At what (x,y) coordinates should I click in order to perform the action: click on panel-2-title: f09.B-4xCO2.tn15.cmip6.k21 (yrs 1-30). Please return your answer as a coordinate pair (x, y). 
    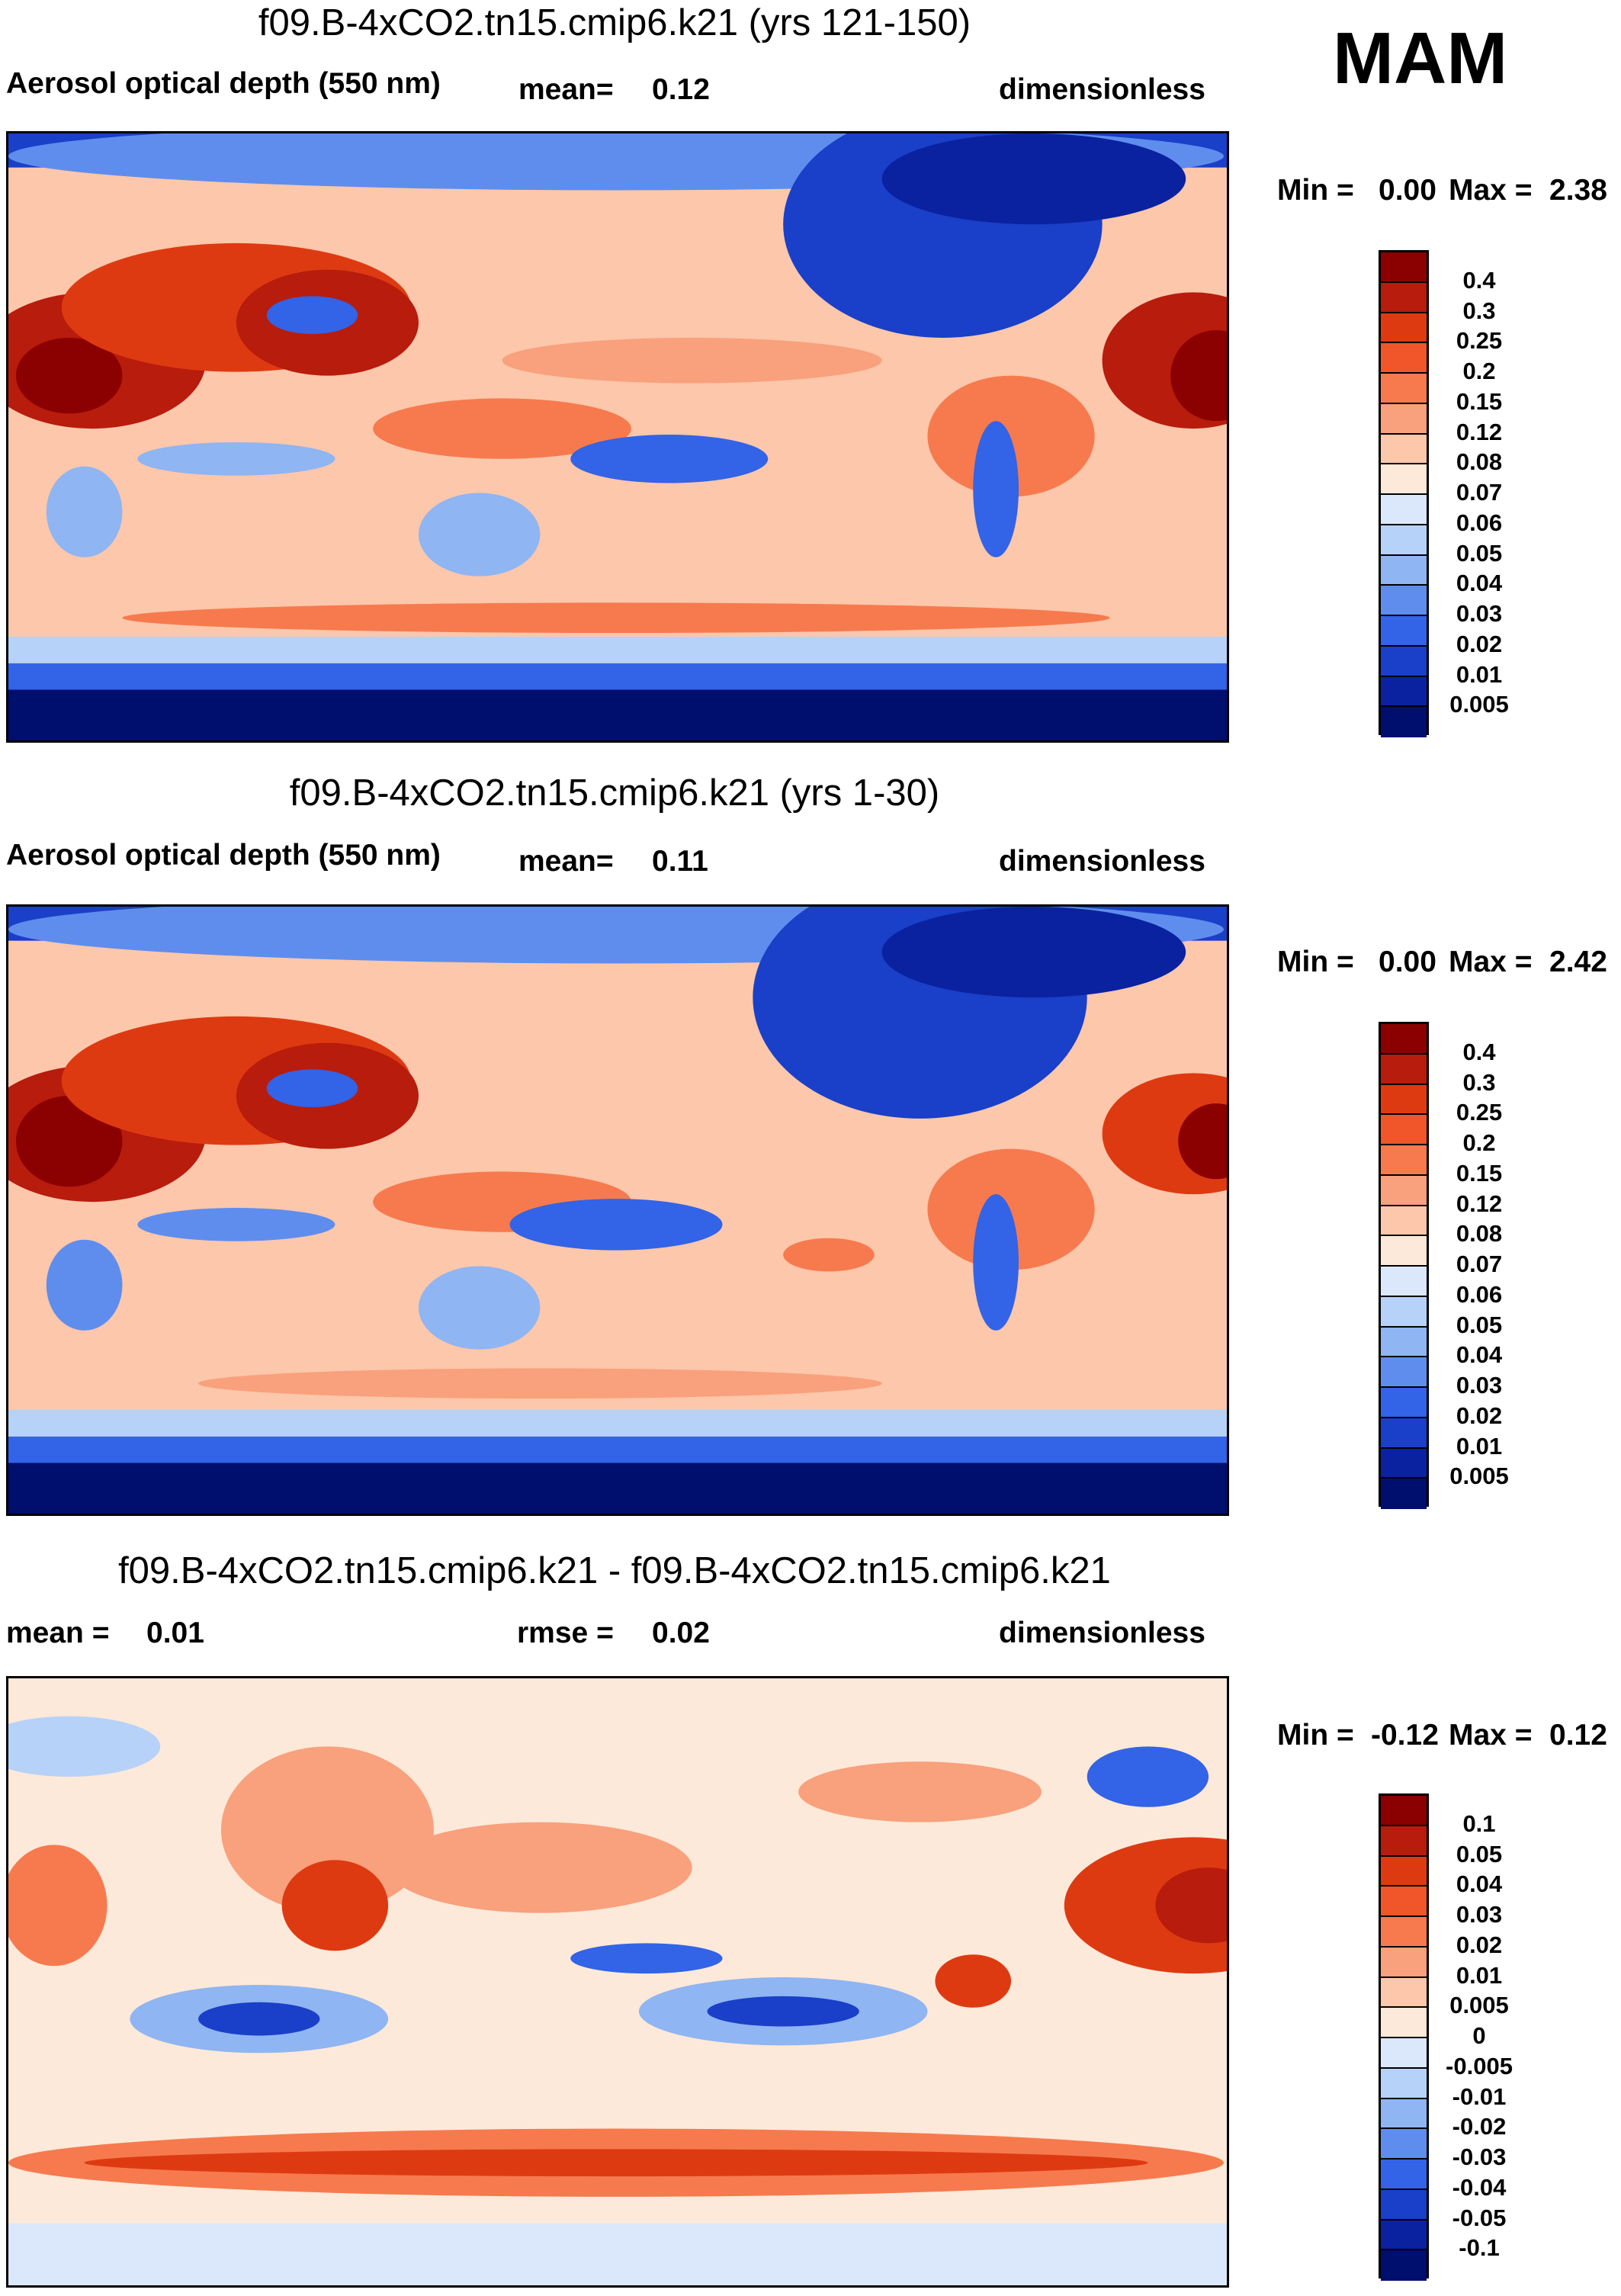
    Looking at the image, I should click on (614, 793).